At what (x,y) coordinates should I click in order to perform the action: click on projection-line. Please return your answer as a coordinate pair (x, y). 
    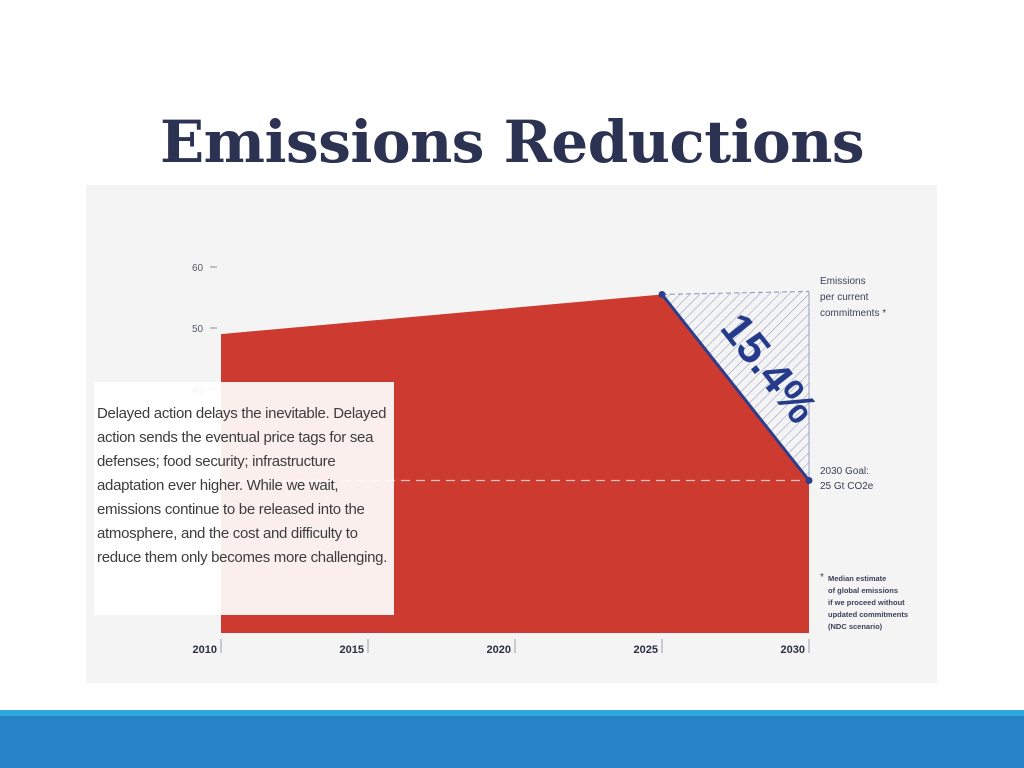
    Looking at the image, I should click on (735, 293).